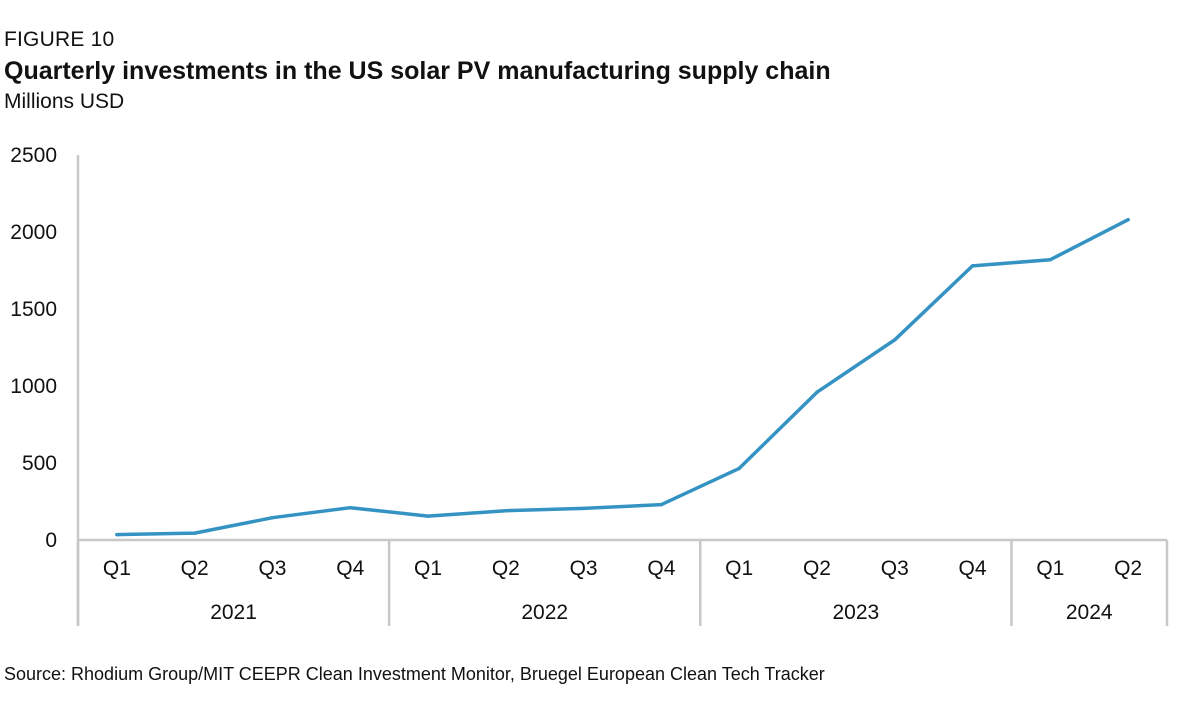  I want to click on y-tick-label: 1500, so click(33, 309).